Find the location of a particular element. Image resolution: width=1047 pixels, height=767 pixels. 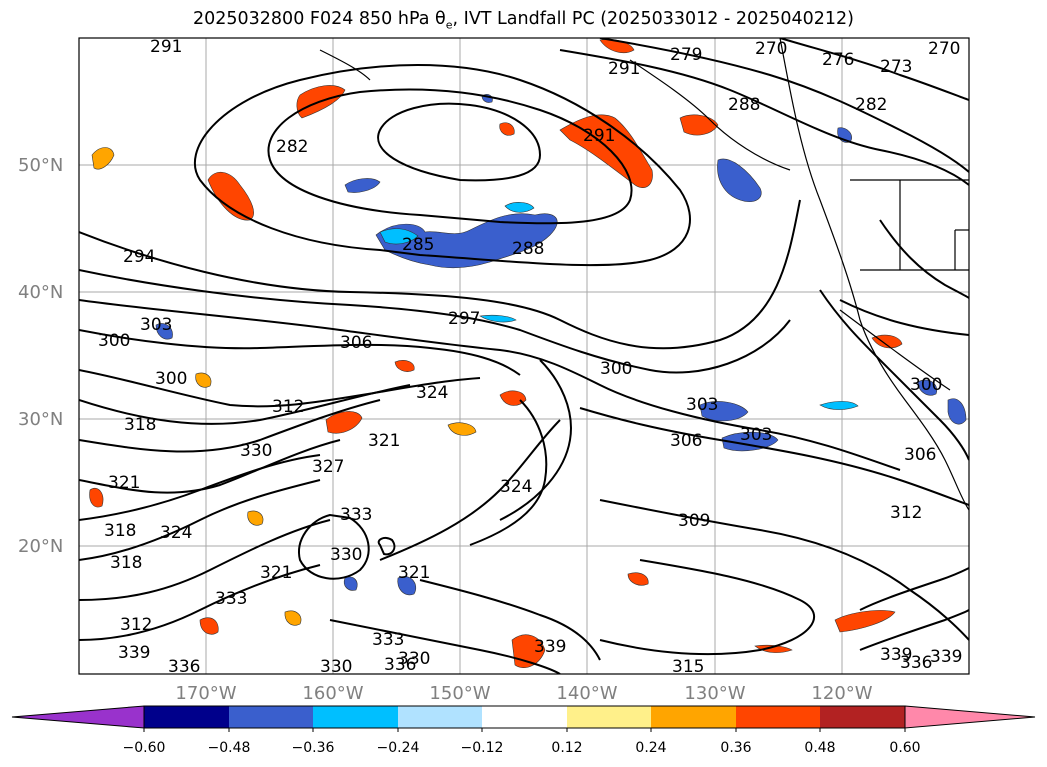

lon-label: 170°W is located at coordinates (205, 693).